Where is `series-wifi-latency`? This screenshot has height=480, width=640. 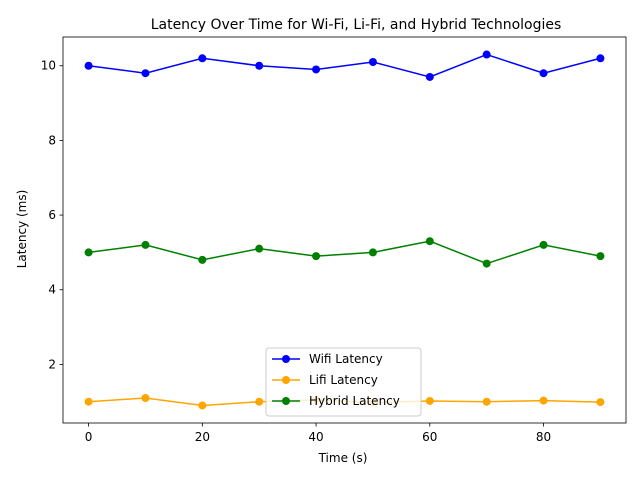 series-wifi-latency is located at coordinates (344, 65).